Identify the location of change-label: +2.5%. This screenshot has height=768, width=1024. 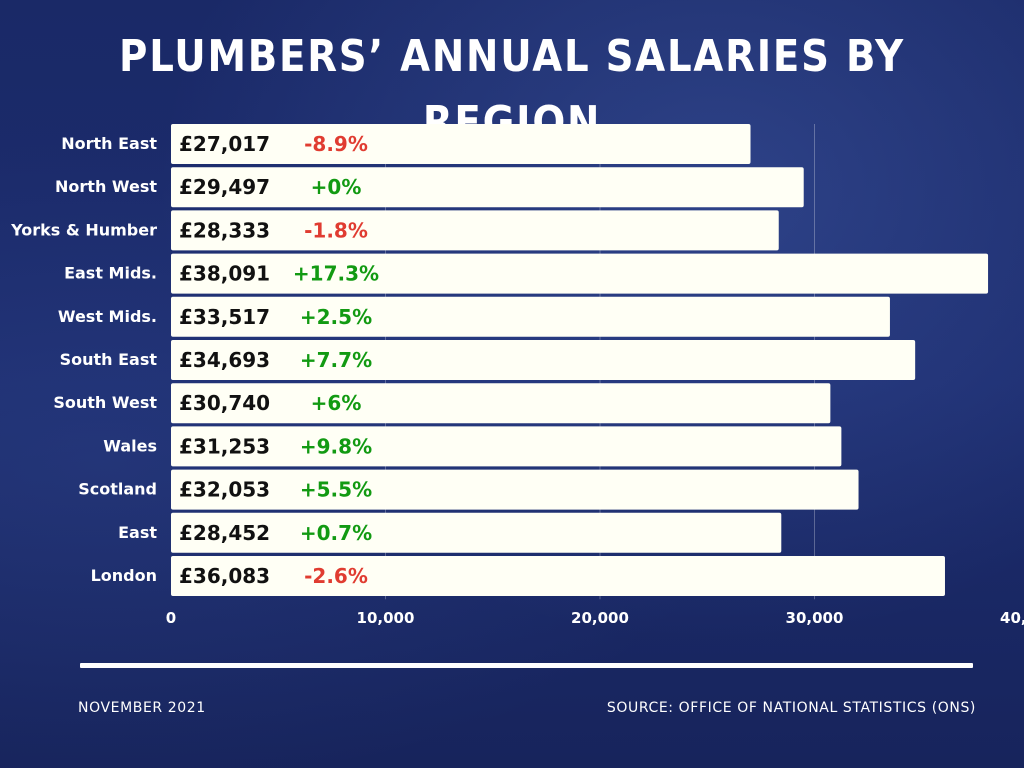
(336, 317).